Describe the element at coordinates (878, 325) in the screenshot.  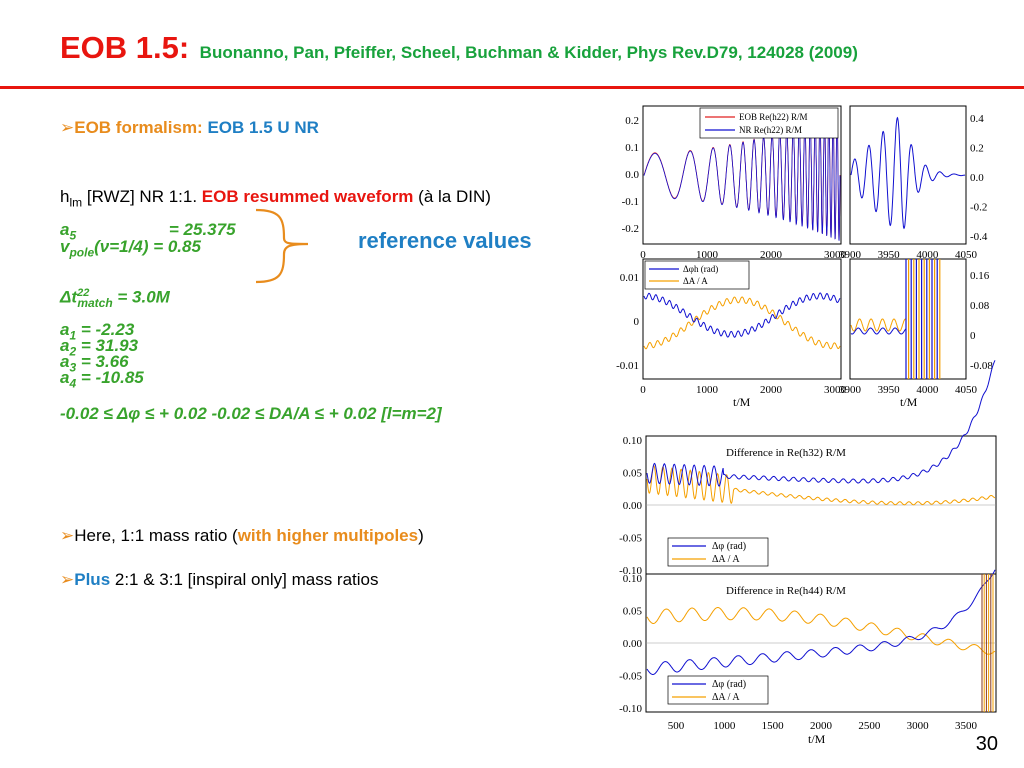
I see `diff-zoom-a-line` at that location.